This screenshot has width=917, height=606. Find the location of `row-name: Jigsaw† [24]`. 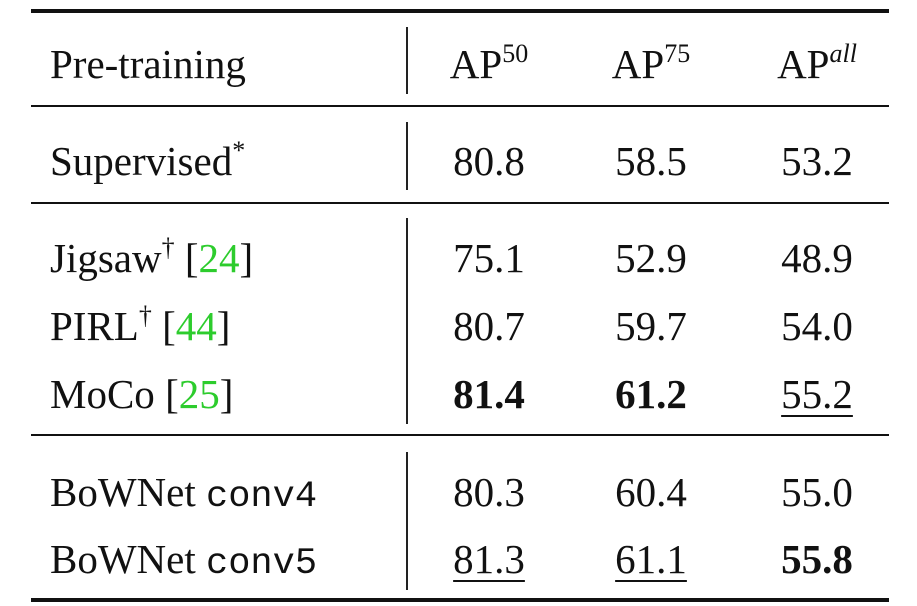

row-name: Jigsaw† [24] is located at coordinates (152, 257).